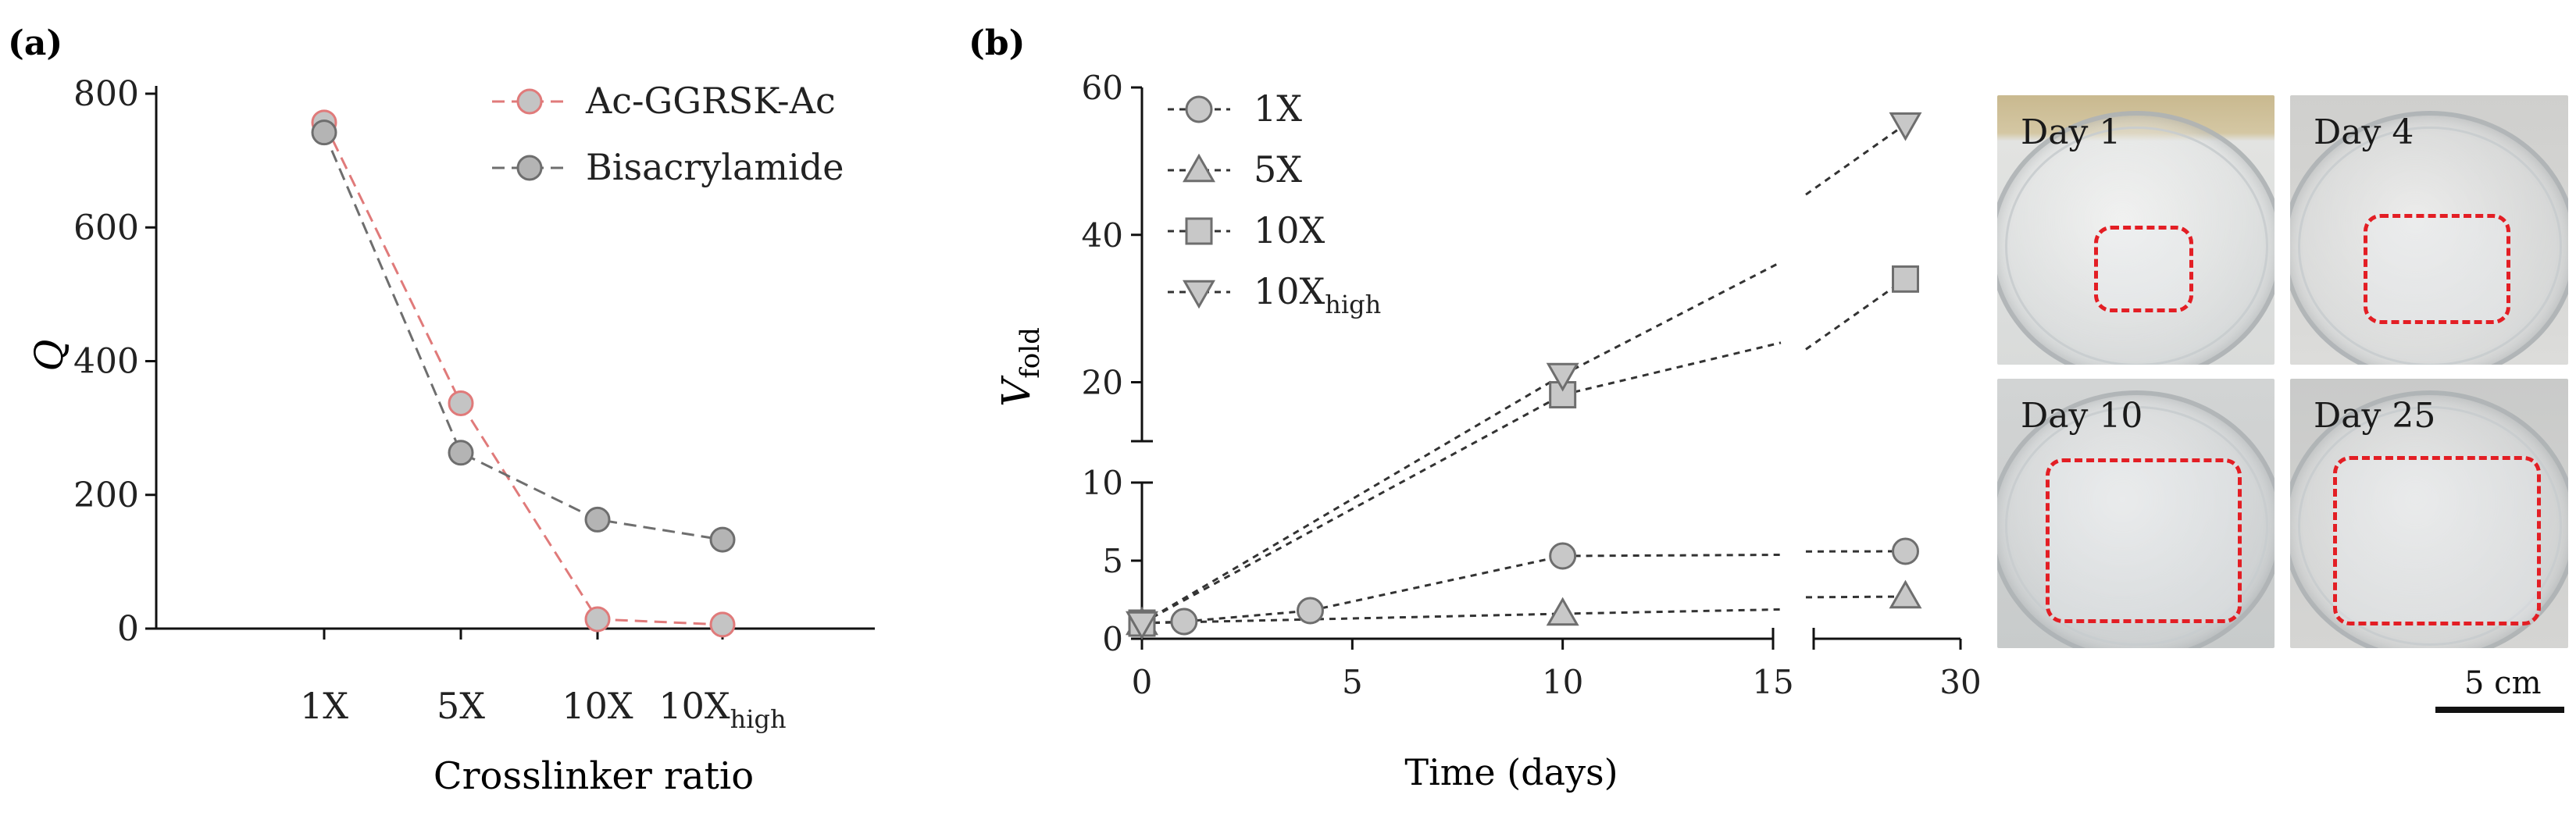 The height and width of the screenshot is (816, 2576). I want to click on panel-b-y-tick-label: 0, so click(1112, 639).